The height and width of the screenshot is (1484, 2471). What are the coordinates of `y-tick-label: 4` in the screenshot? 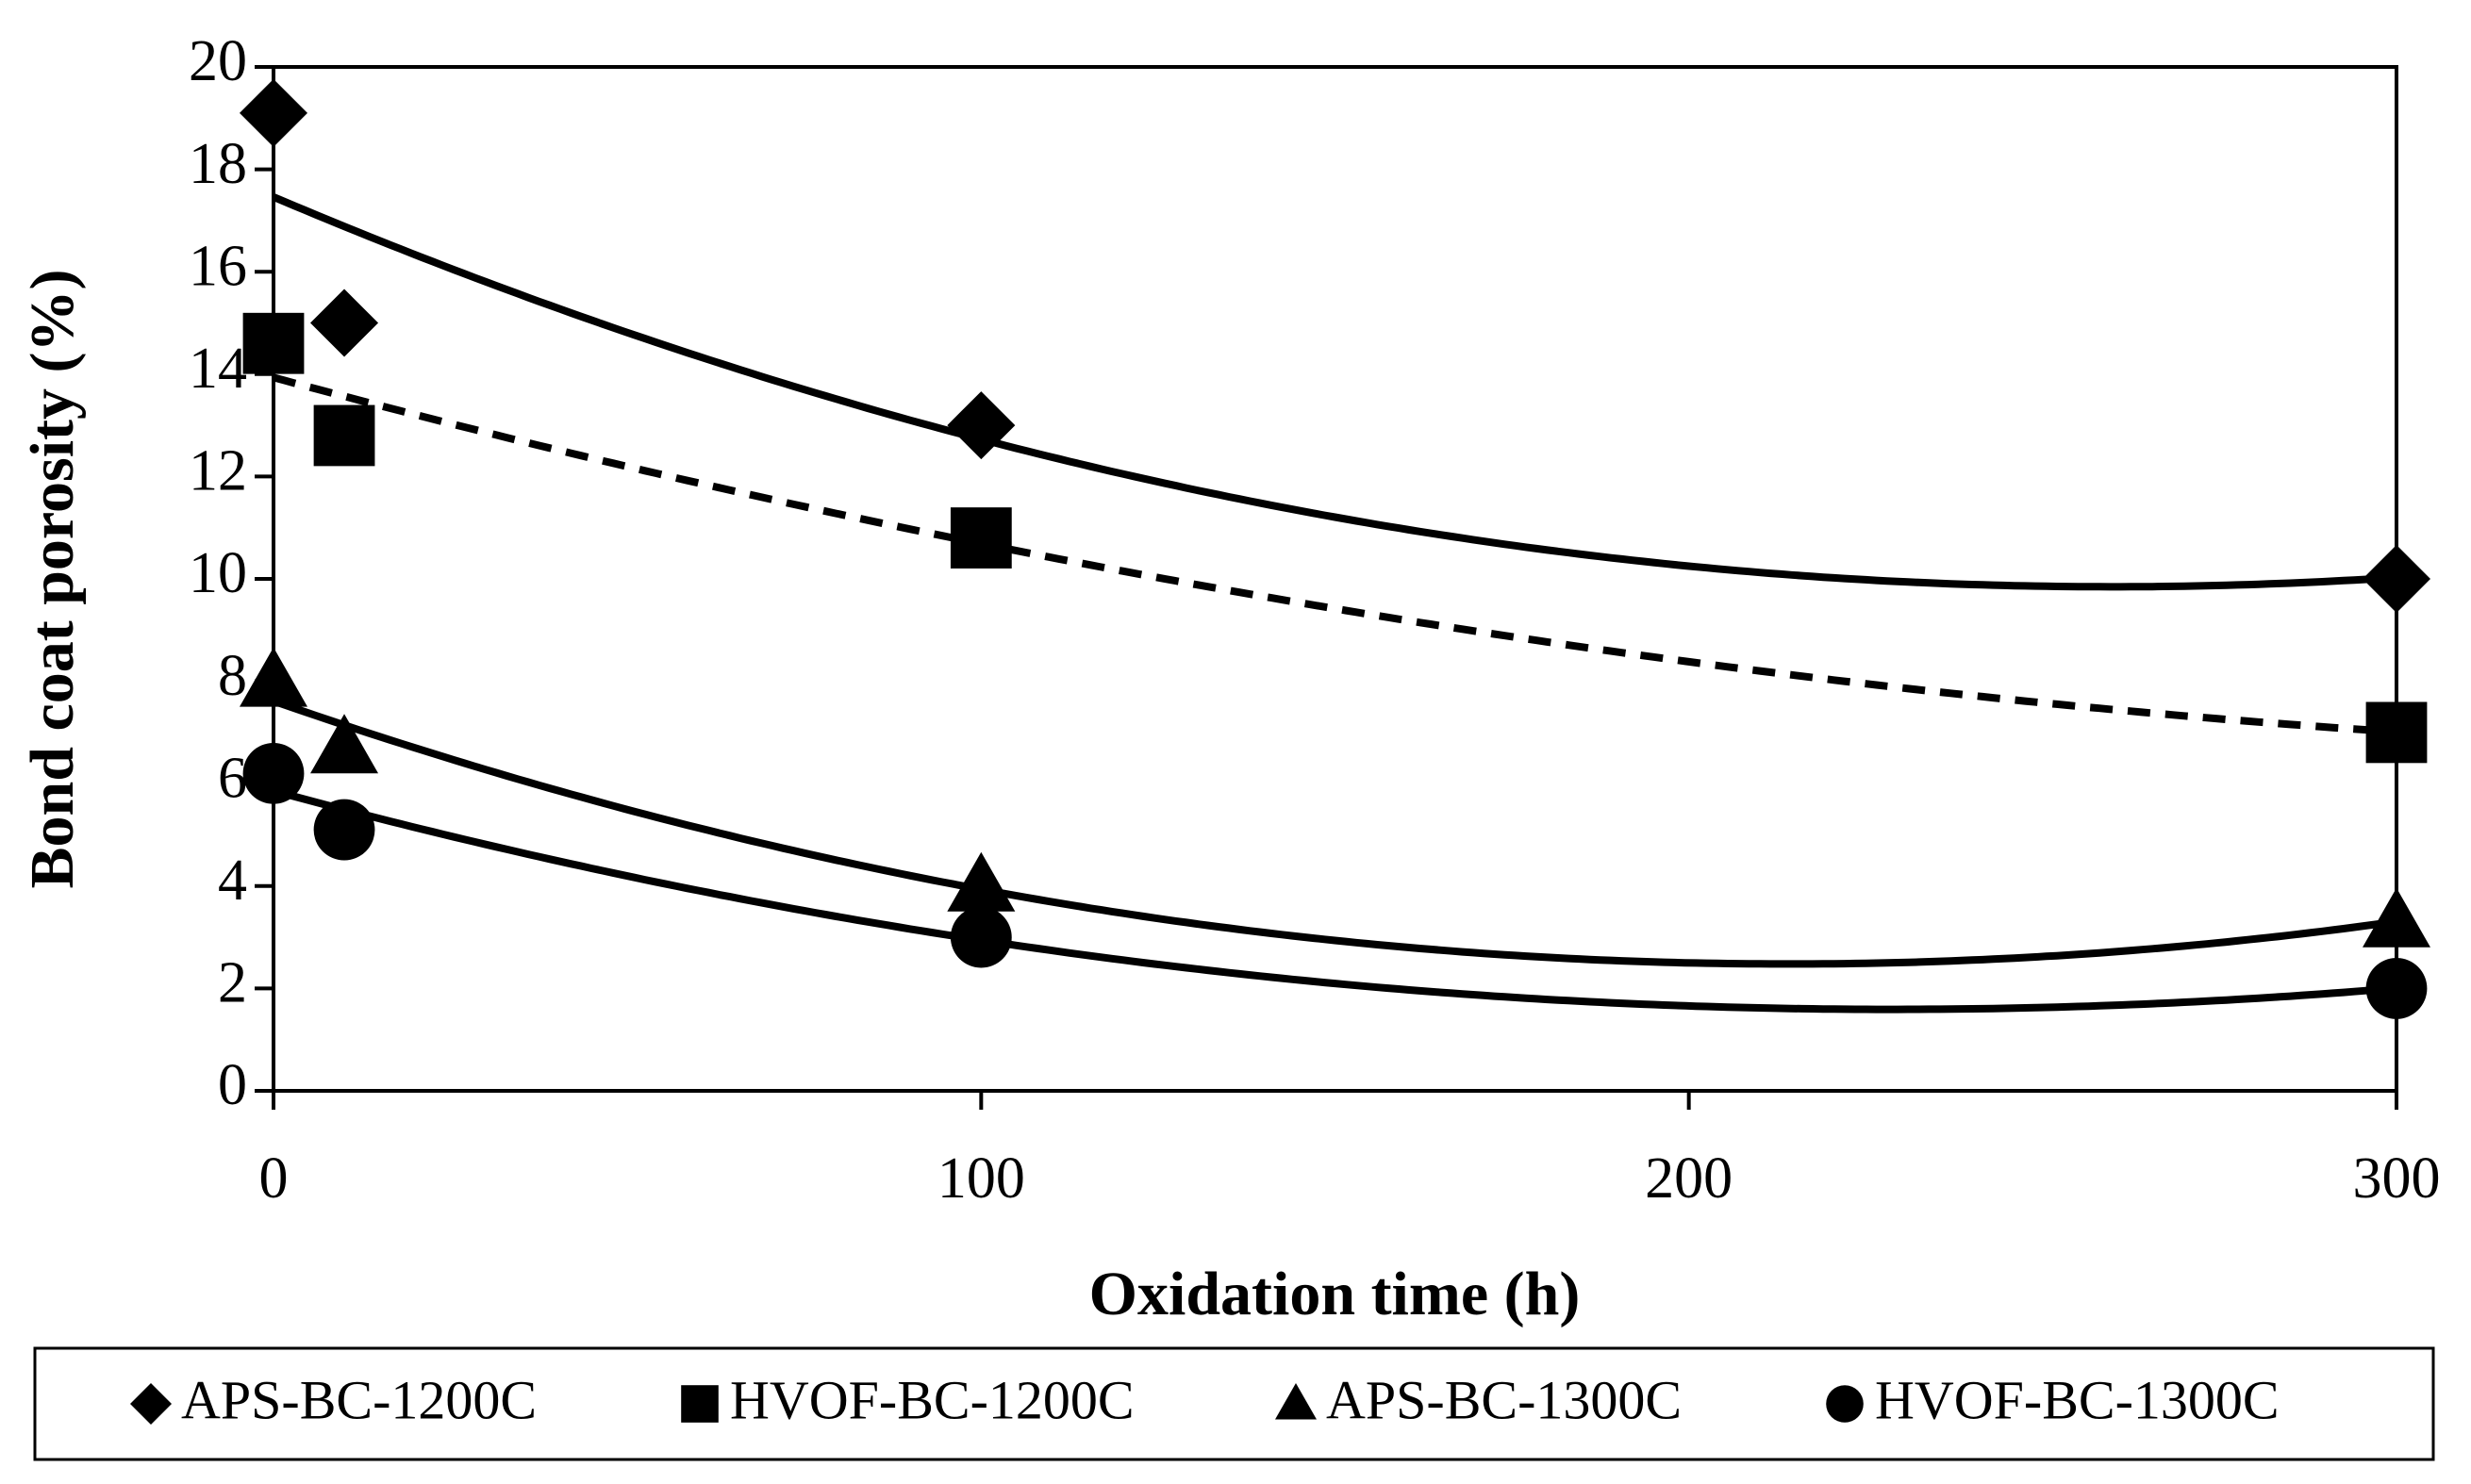 It's located at (232, 881).